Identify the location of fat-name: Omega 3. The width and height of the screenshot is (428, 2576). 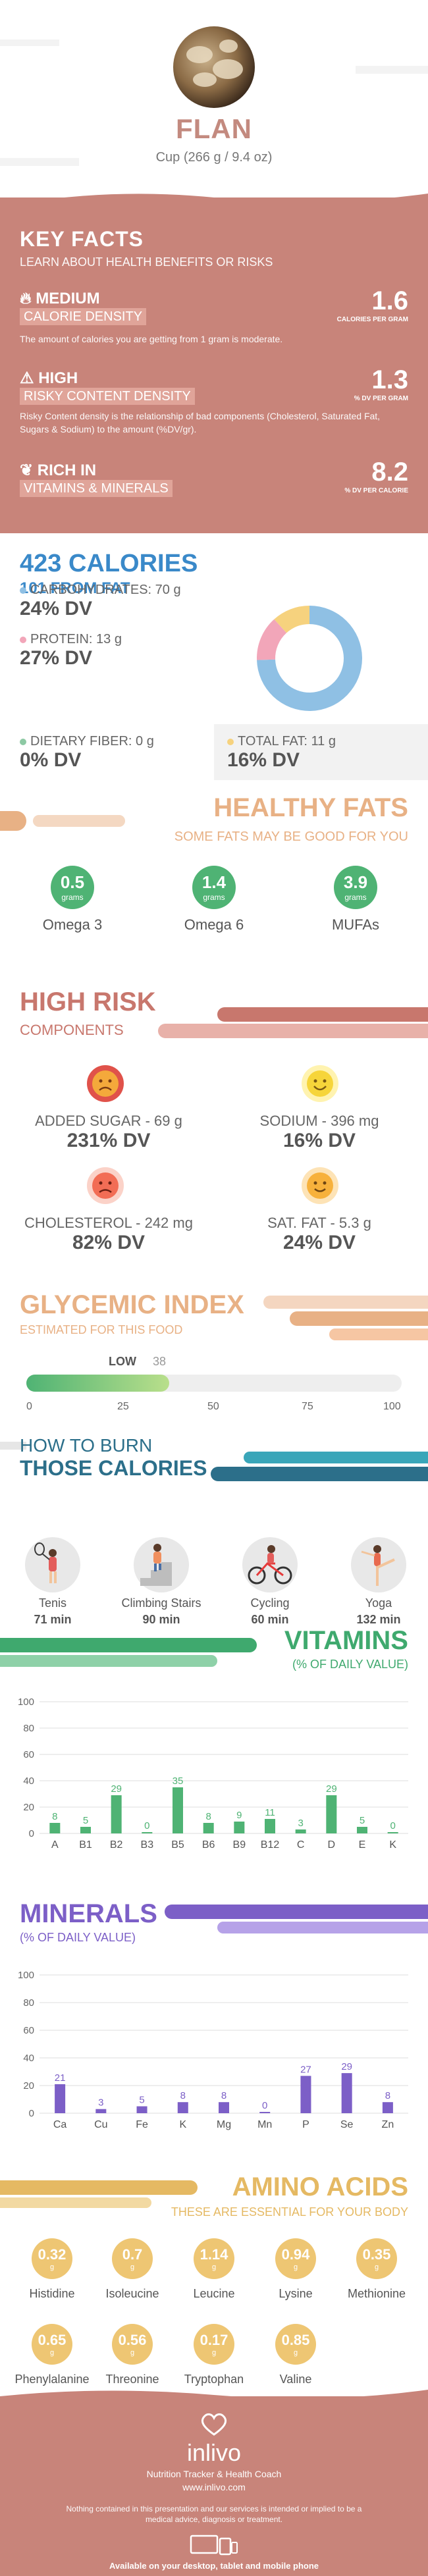
(72, 924).